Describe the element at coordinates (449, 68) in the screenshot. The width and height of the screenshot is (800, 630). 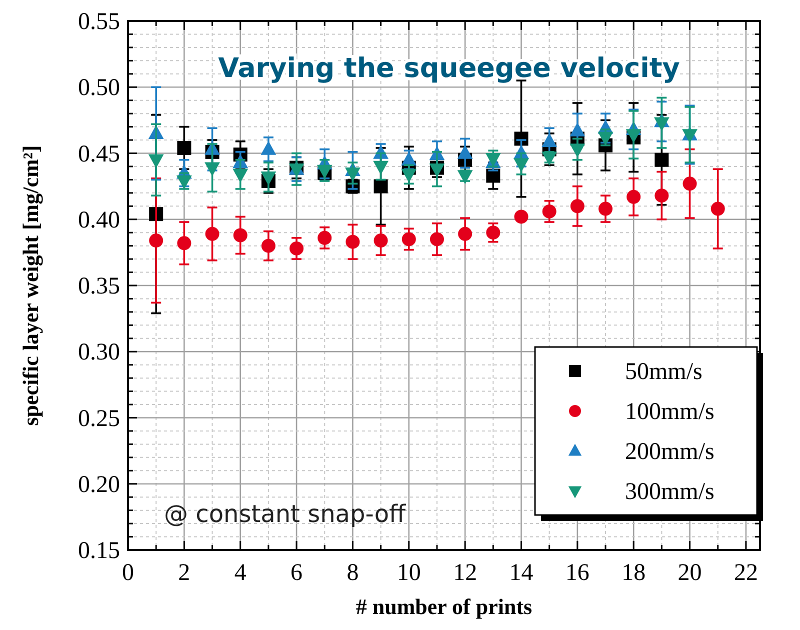
I see `text: Varying the squeegee velocity` at that location.